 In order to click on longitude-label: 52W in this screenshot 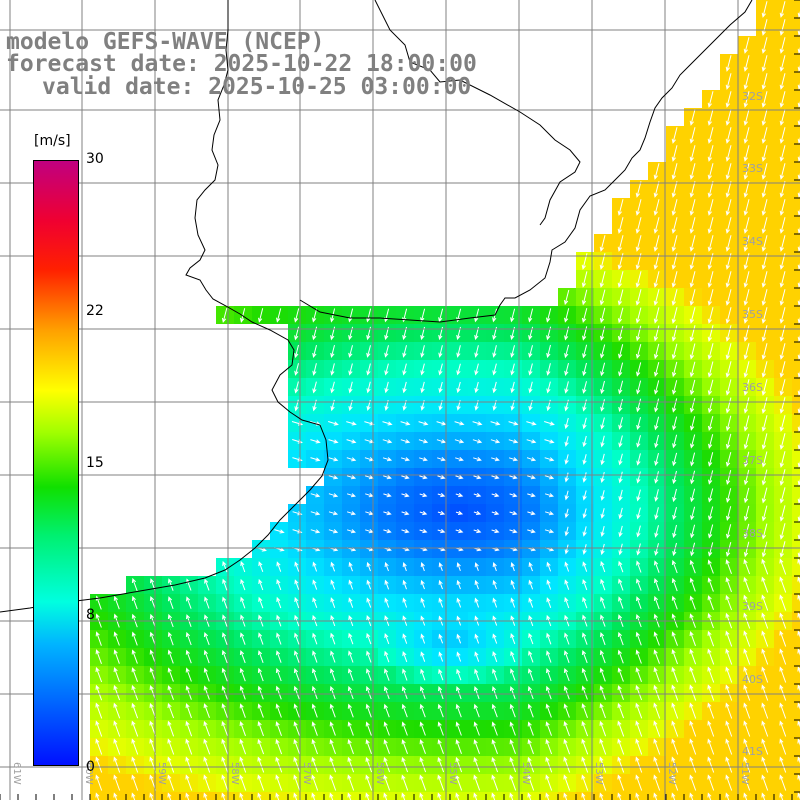, I will do `click(671, 773)`.